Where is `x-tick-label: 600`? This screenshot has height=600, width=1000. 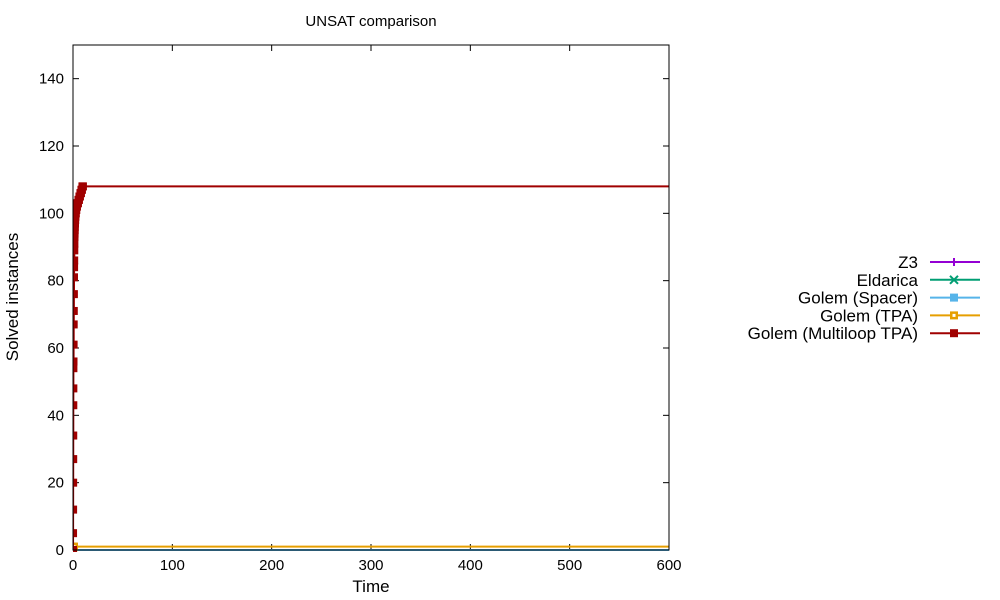 x-tick-label: 600 is located at coordinates (668, 565).